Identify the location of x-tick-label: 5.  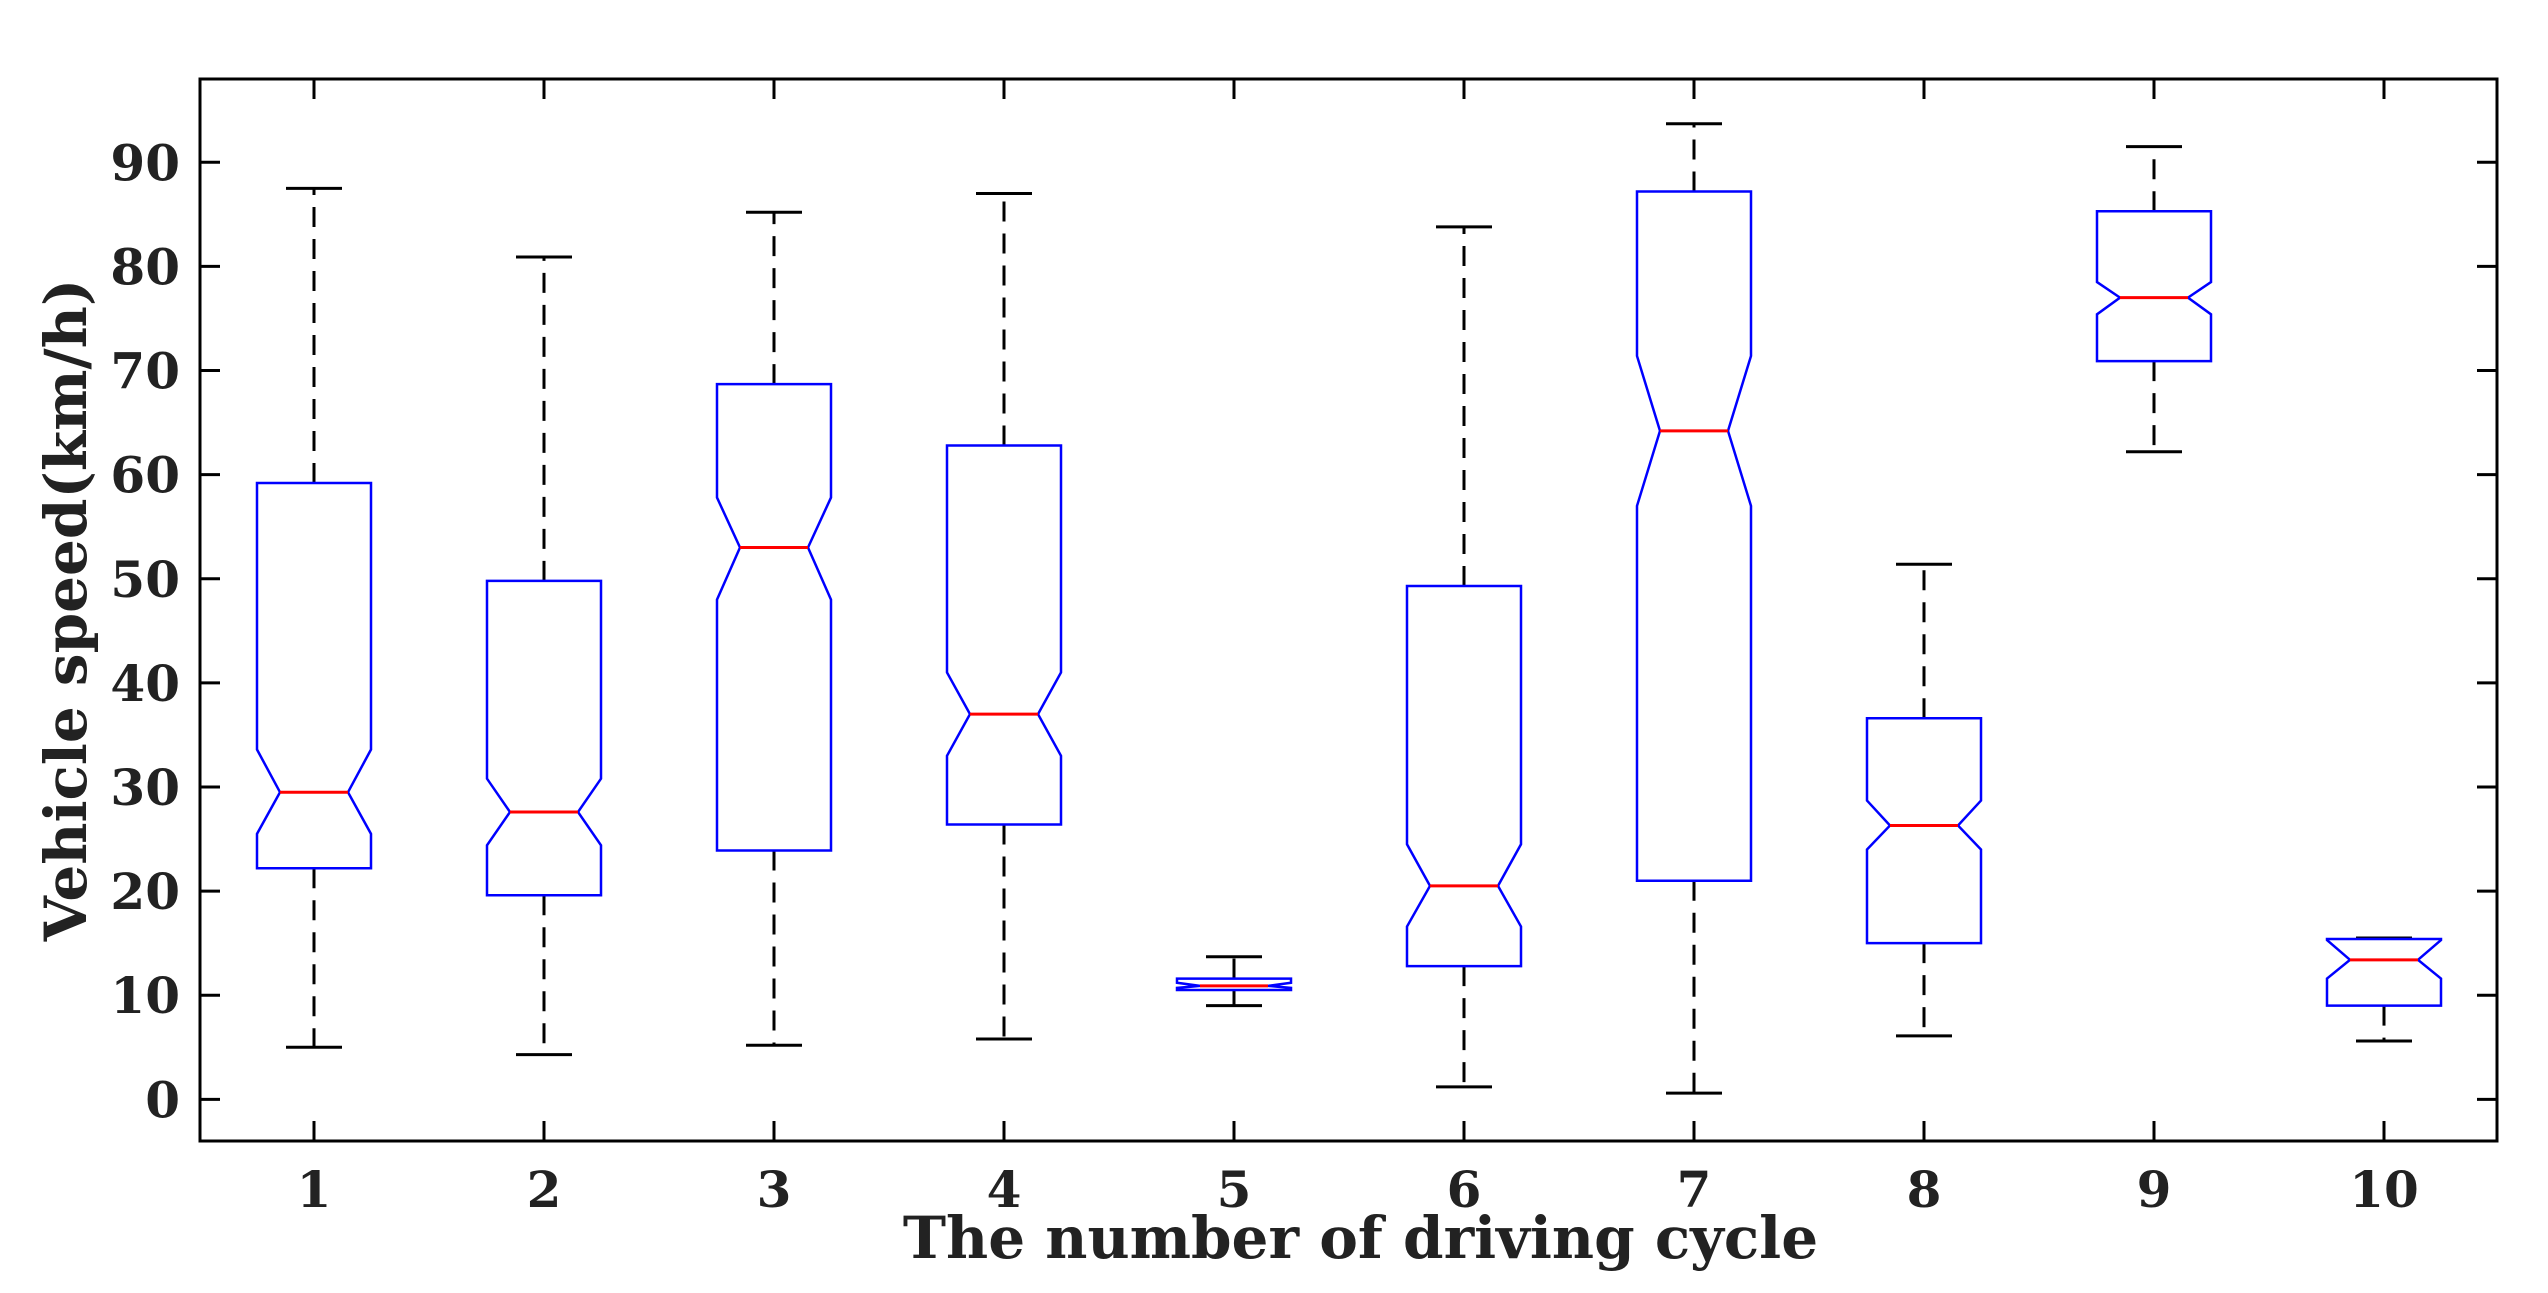
(1234, 1189).